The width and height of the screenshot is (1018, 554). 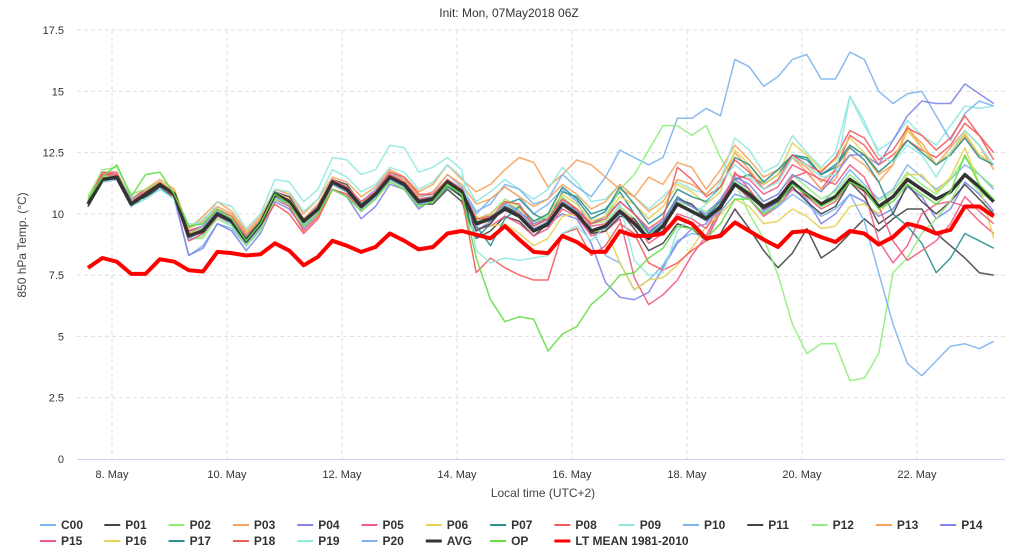 What do you see at coordinates (394, 541) in the screenshot?
I see `legend-label: P20` at bounding box center [394, 541].